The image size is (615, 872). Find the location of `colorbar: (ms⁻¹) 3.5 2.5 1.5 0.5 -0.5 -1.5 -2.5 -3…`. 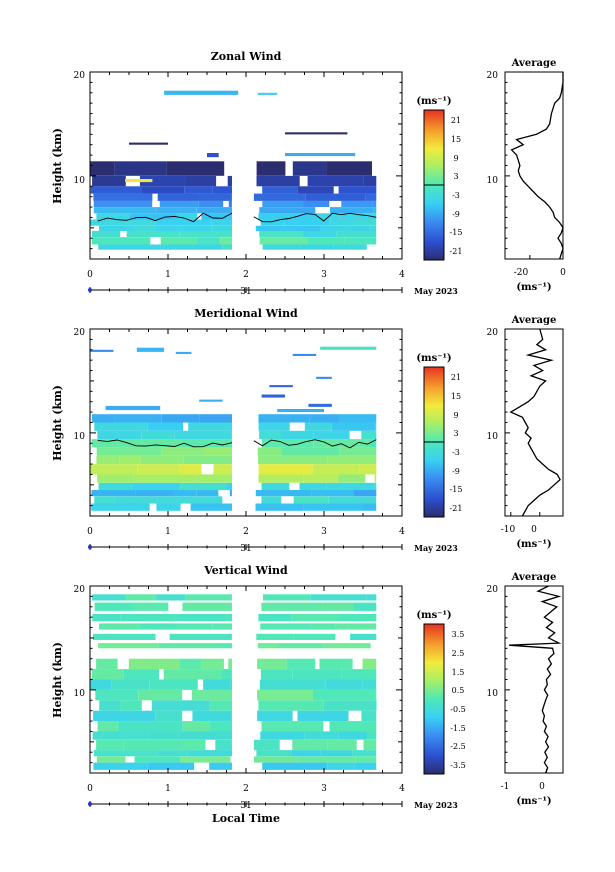

colorbar: (ms⁻¹) 3.5 2.5 1.5 0.5 -0.5 -1.5 -2.5 -3… is located at coordinates (441, 692).